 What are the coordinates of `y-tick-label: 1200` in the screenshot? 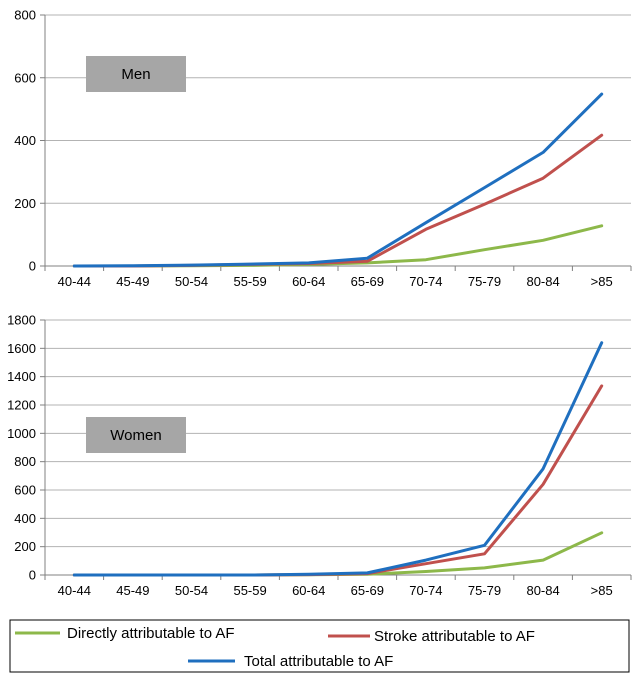 It's located at (21, 405).